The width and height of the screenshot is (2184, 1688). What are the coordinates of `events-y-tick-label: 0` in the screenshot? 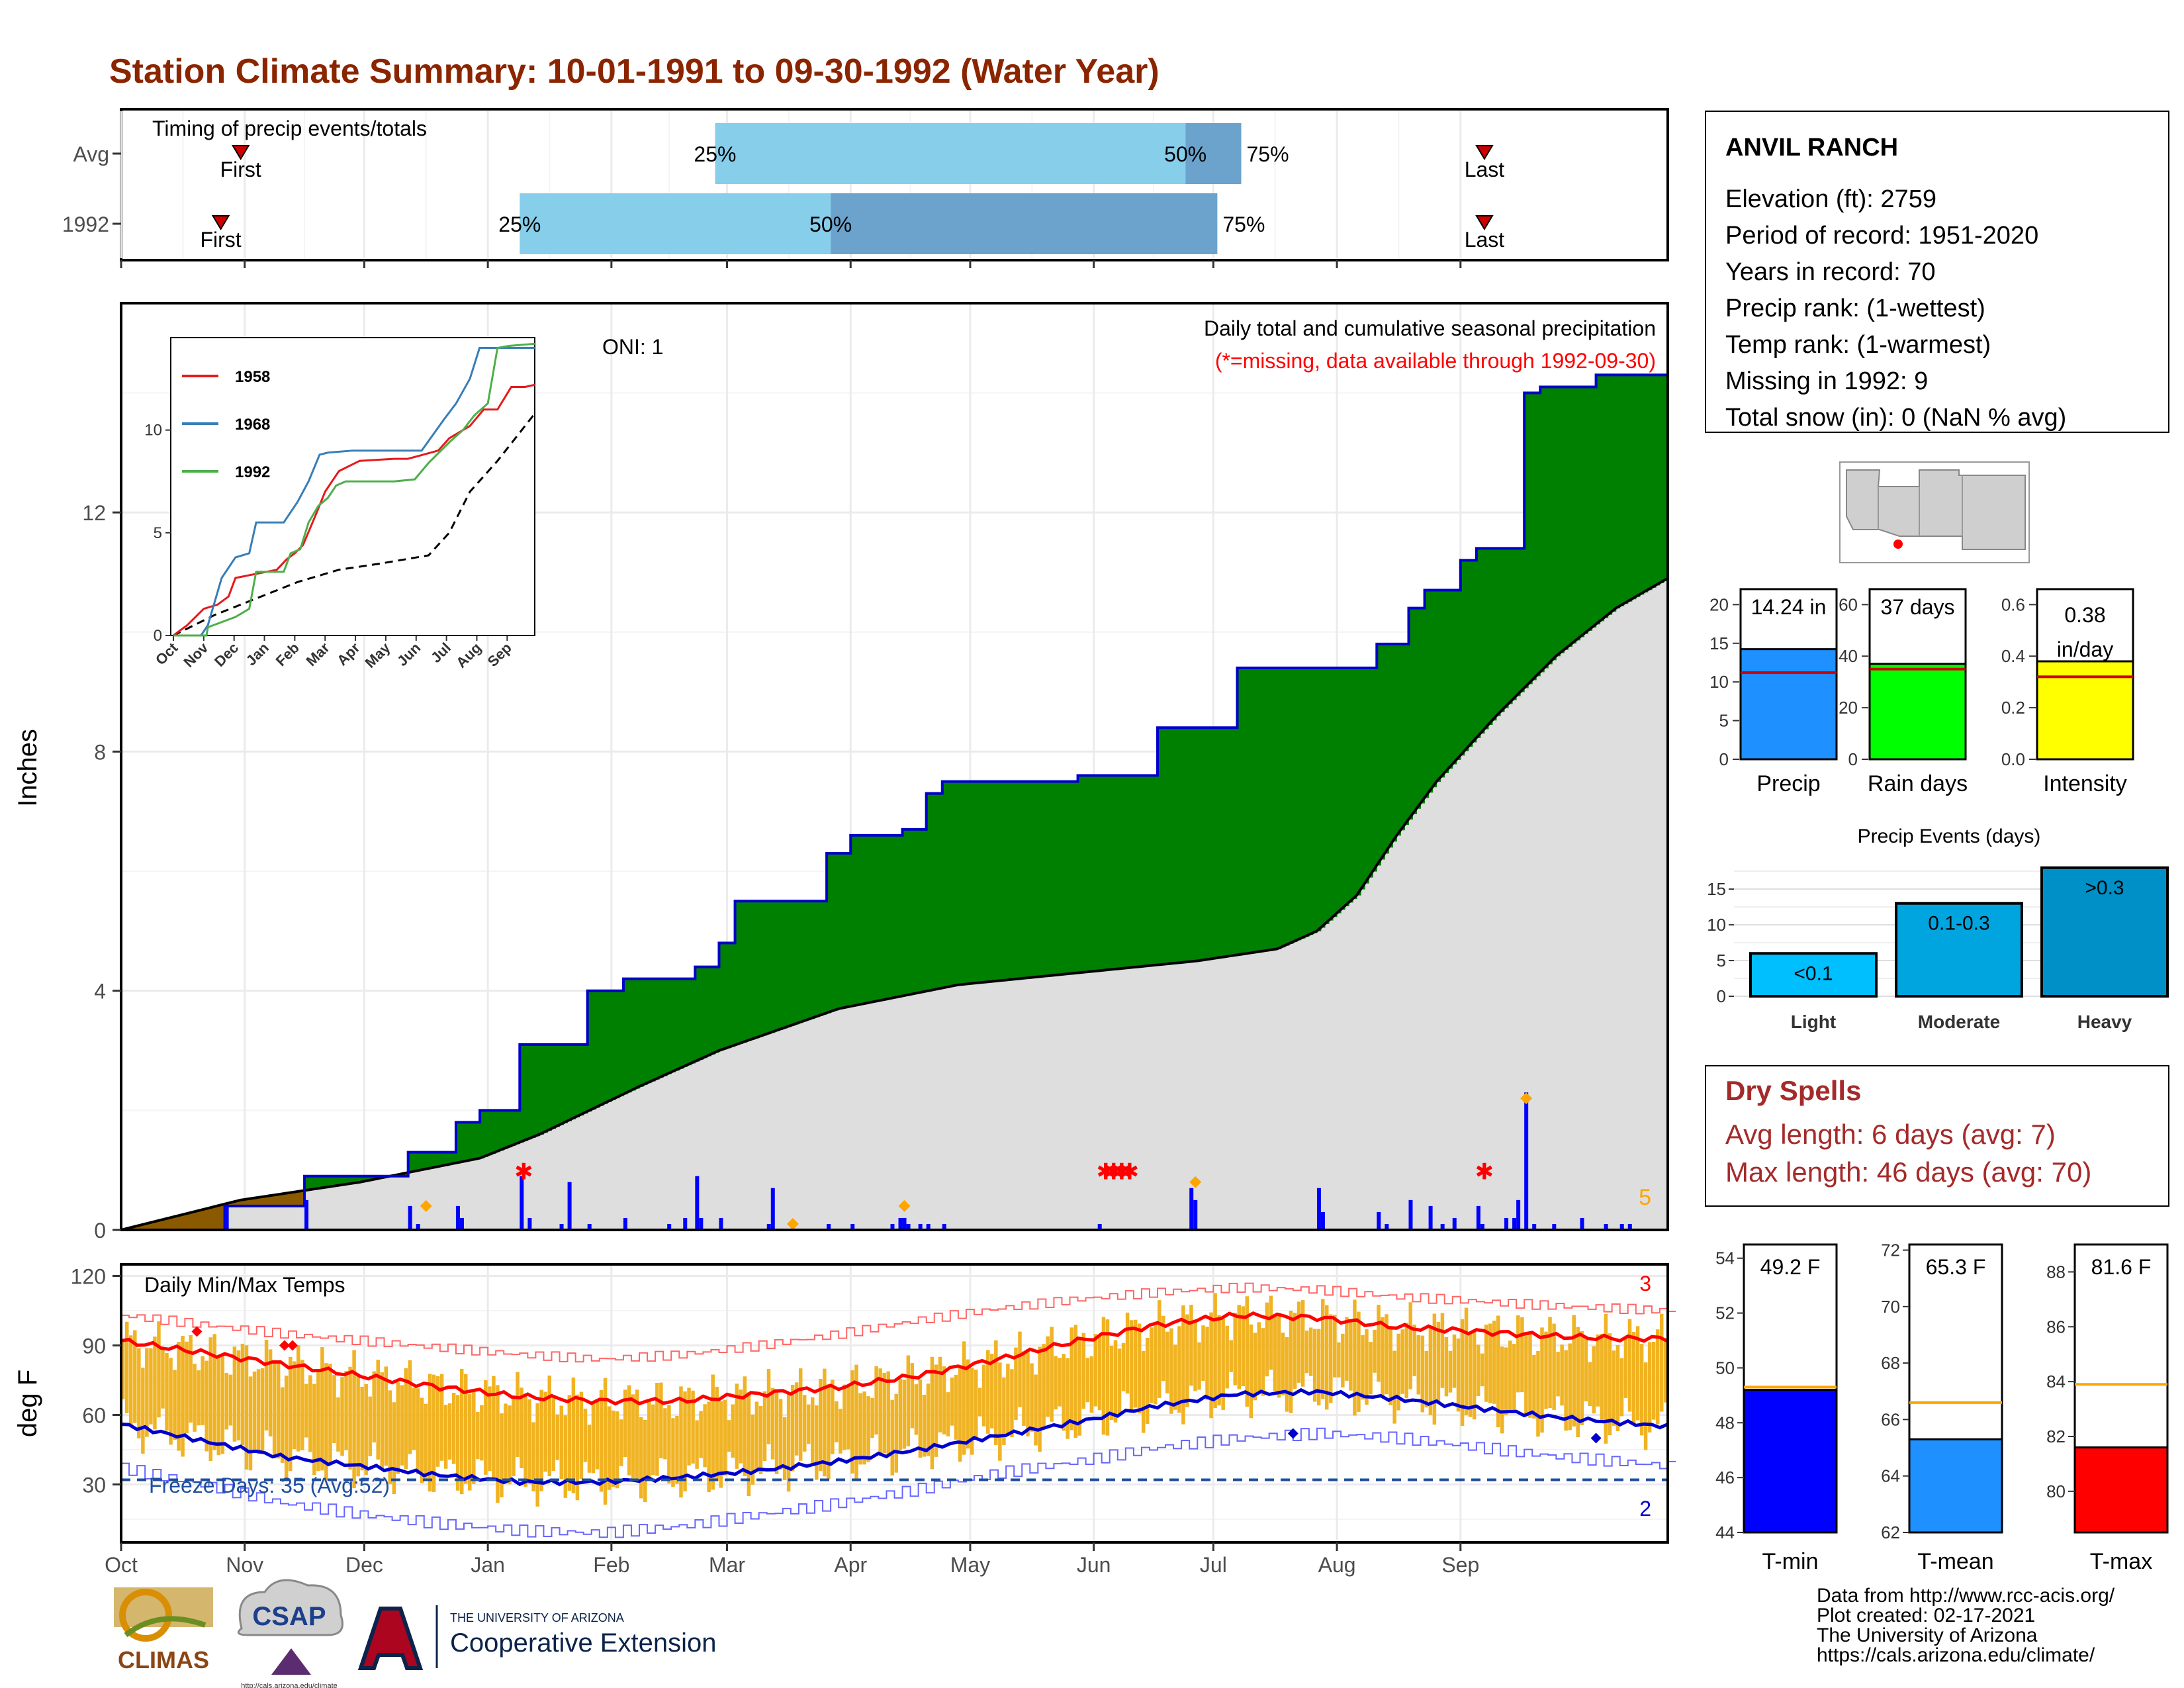 It's located at (1721, 996).